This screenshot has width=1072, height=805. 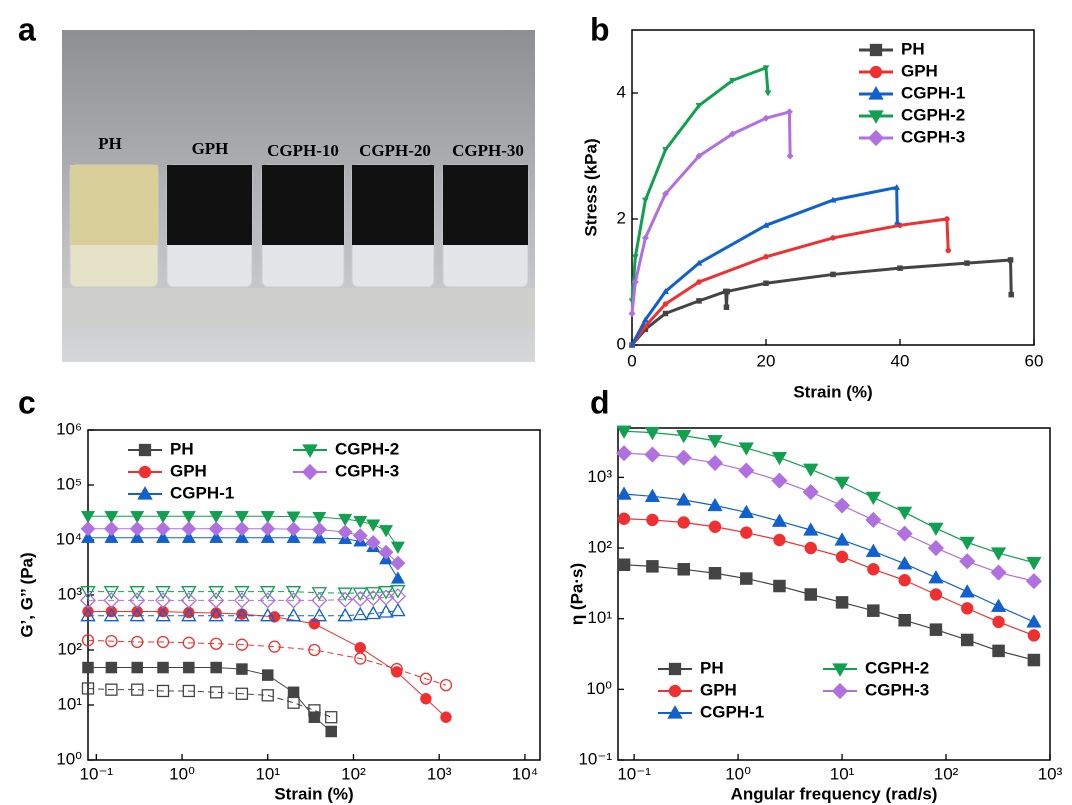 What do you see at coordinates (110, 143) in the screenshot?
I see `photo-label: PH` at bounding box center [110, 143].